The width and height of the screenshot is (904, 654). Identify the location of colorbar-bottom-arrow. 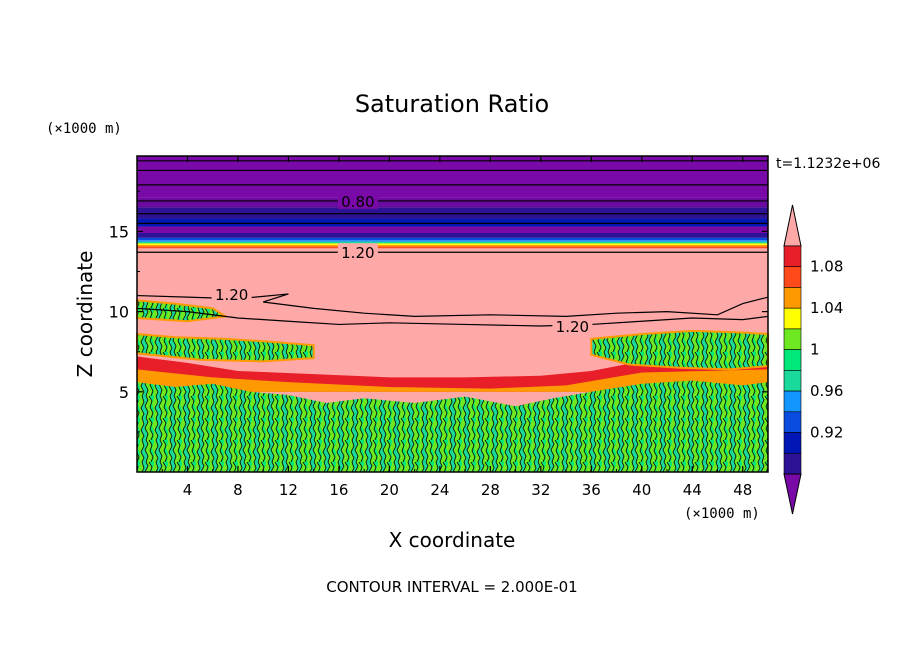
(792, 494).